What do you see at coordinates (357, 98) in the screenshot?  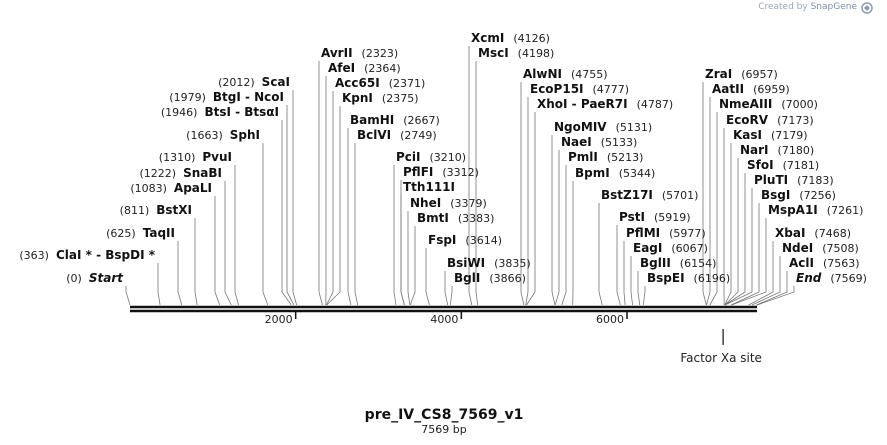 I see `site-name-kpni: KpnI` at bounding box center [357, 98].